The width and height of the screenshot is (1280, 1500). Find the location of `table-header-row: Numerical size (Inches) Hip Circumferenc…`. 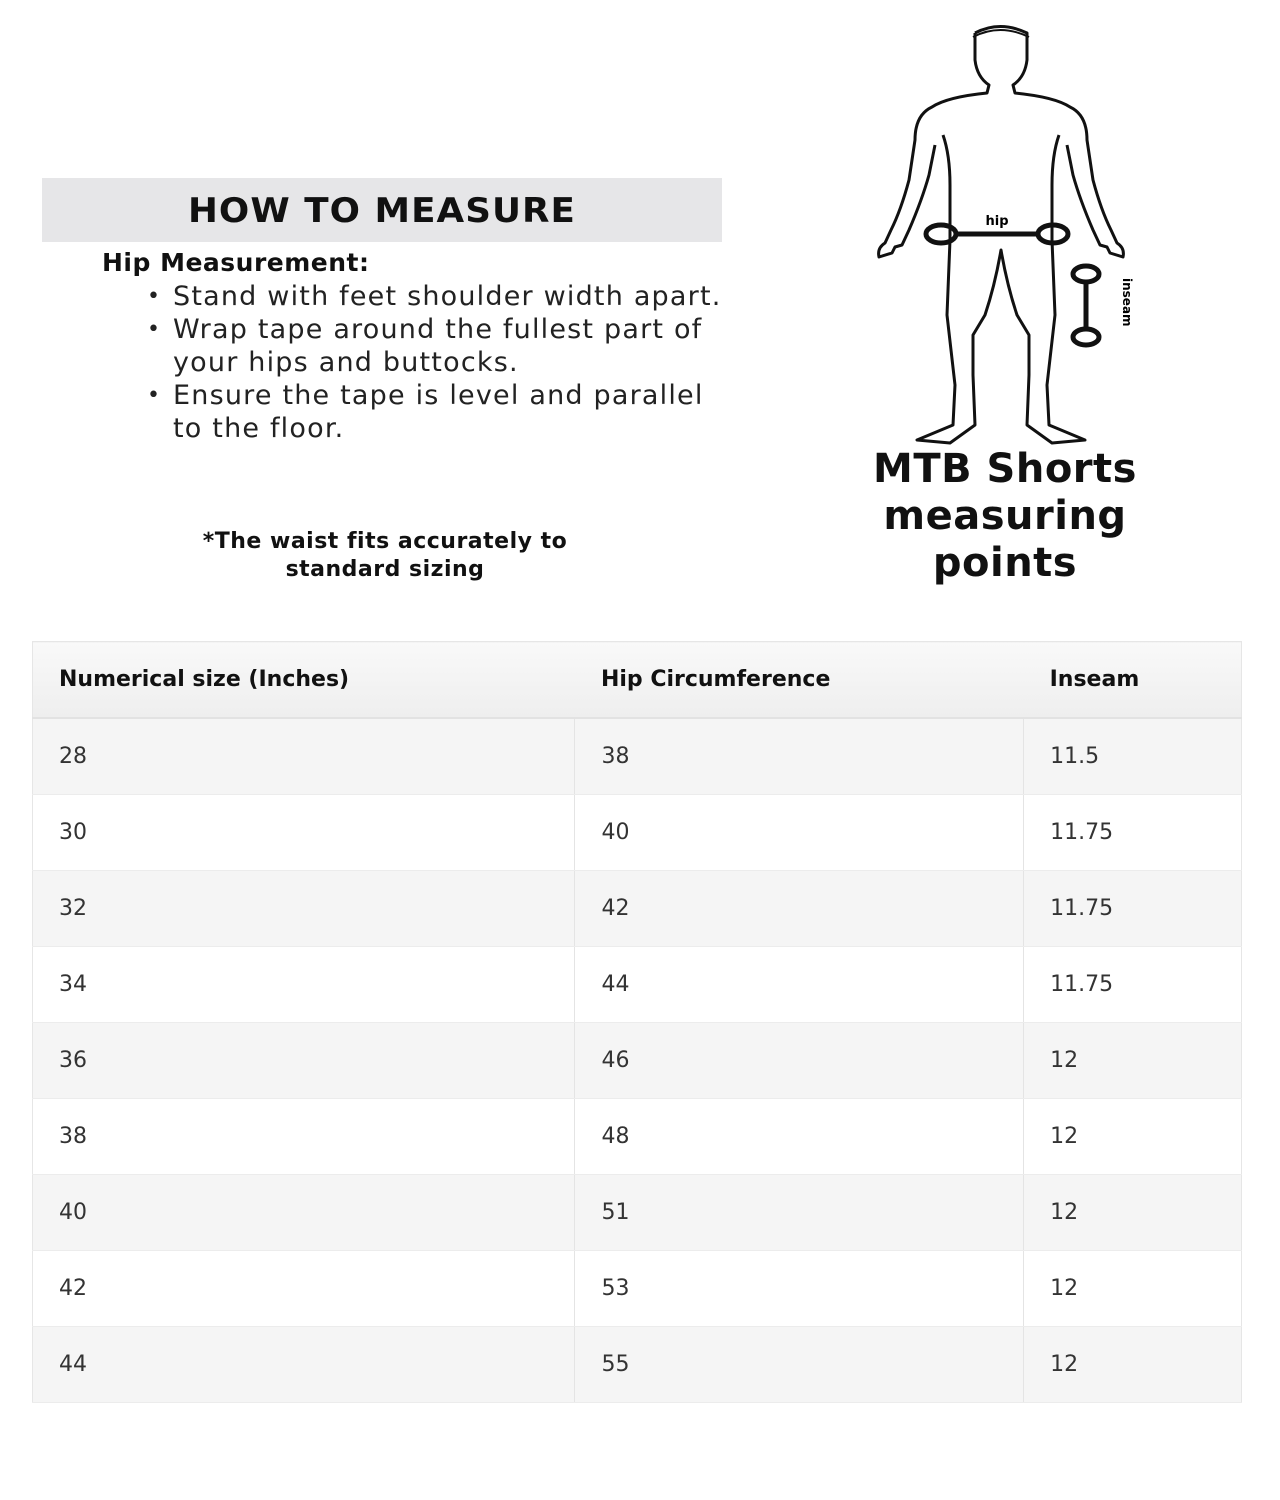

table-header-row: Numerical size (Inches) Hip Circumferenc… is located at coordinates (637, 680).